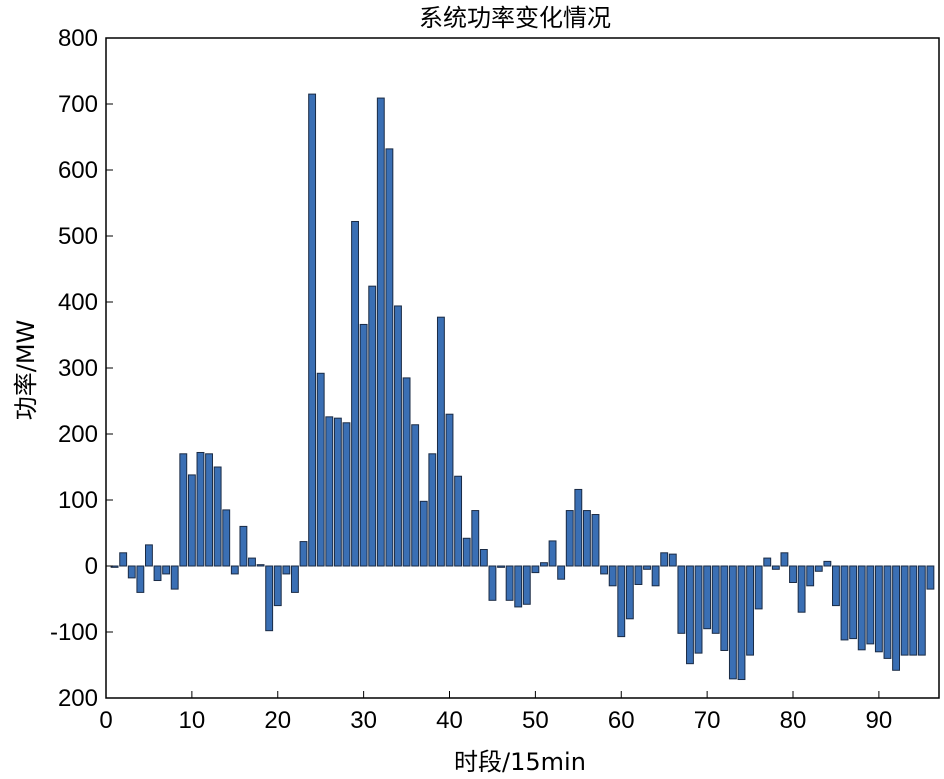 This screenshot has height=779, width=944. I want to click on y-axis-ticks: 200 -100 0 100 200 300 400 500 600 700 800, so click(81, 368).